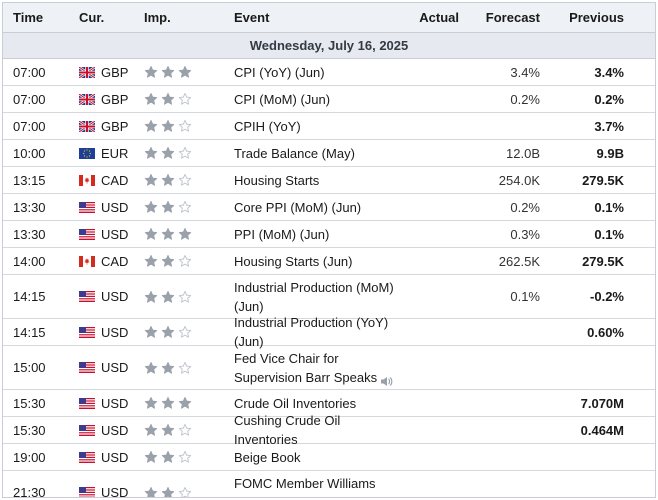  I want to click on event-name: CPIH (YoY), so click(313, 126).